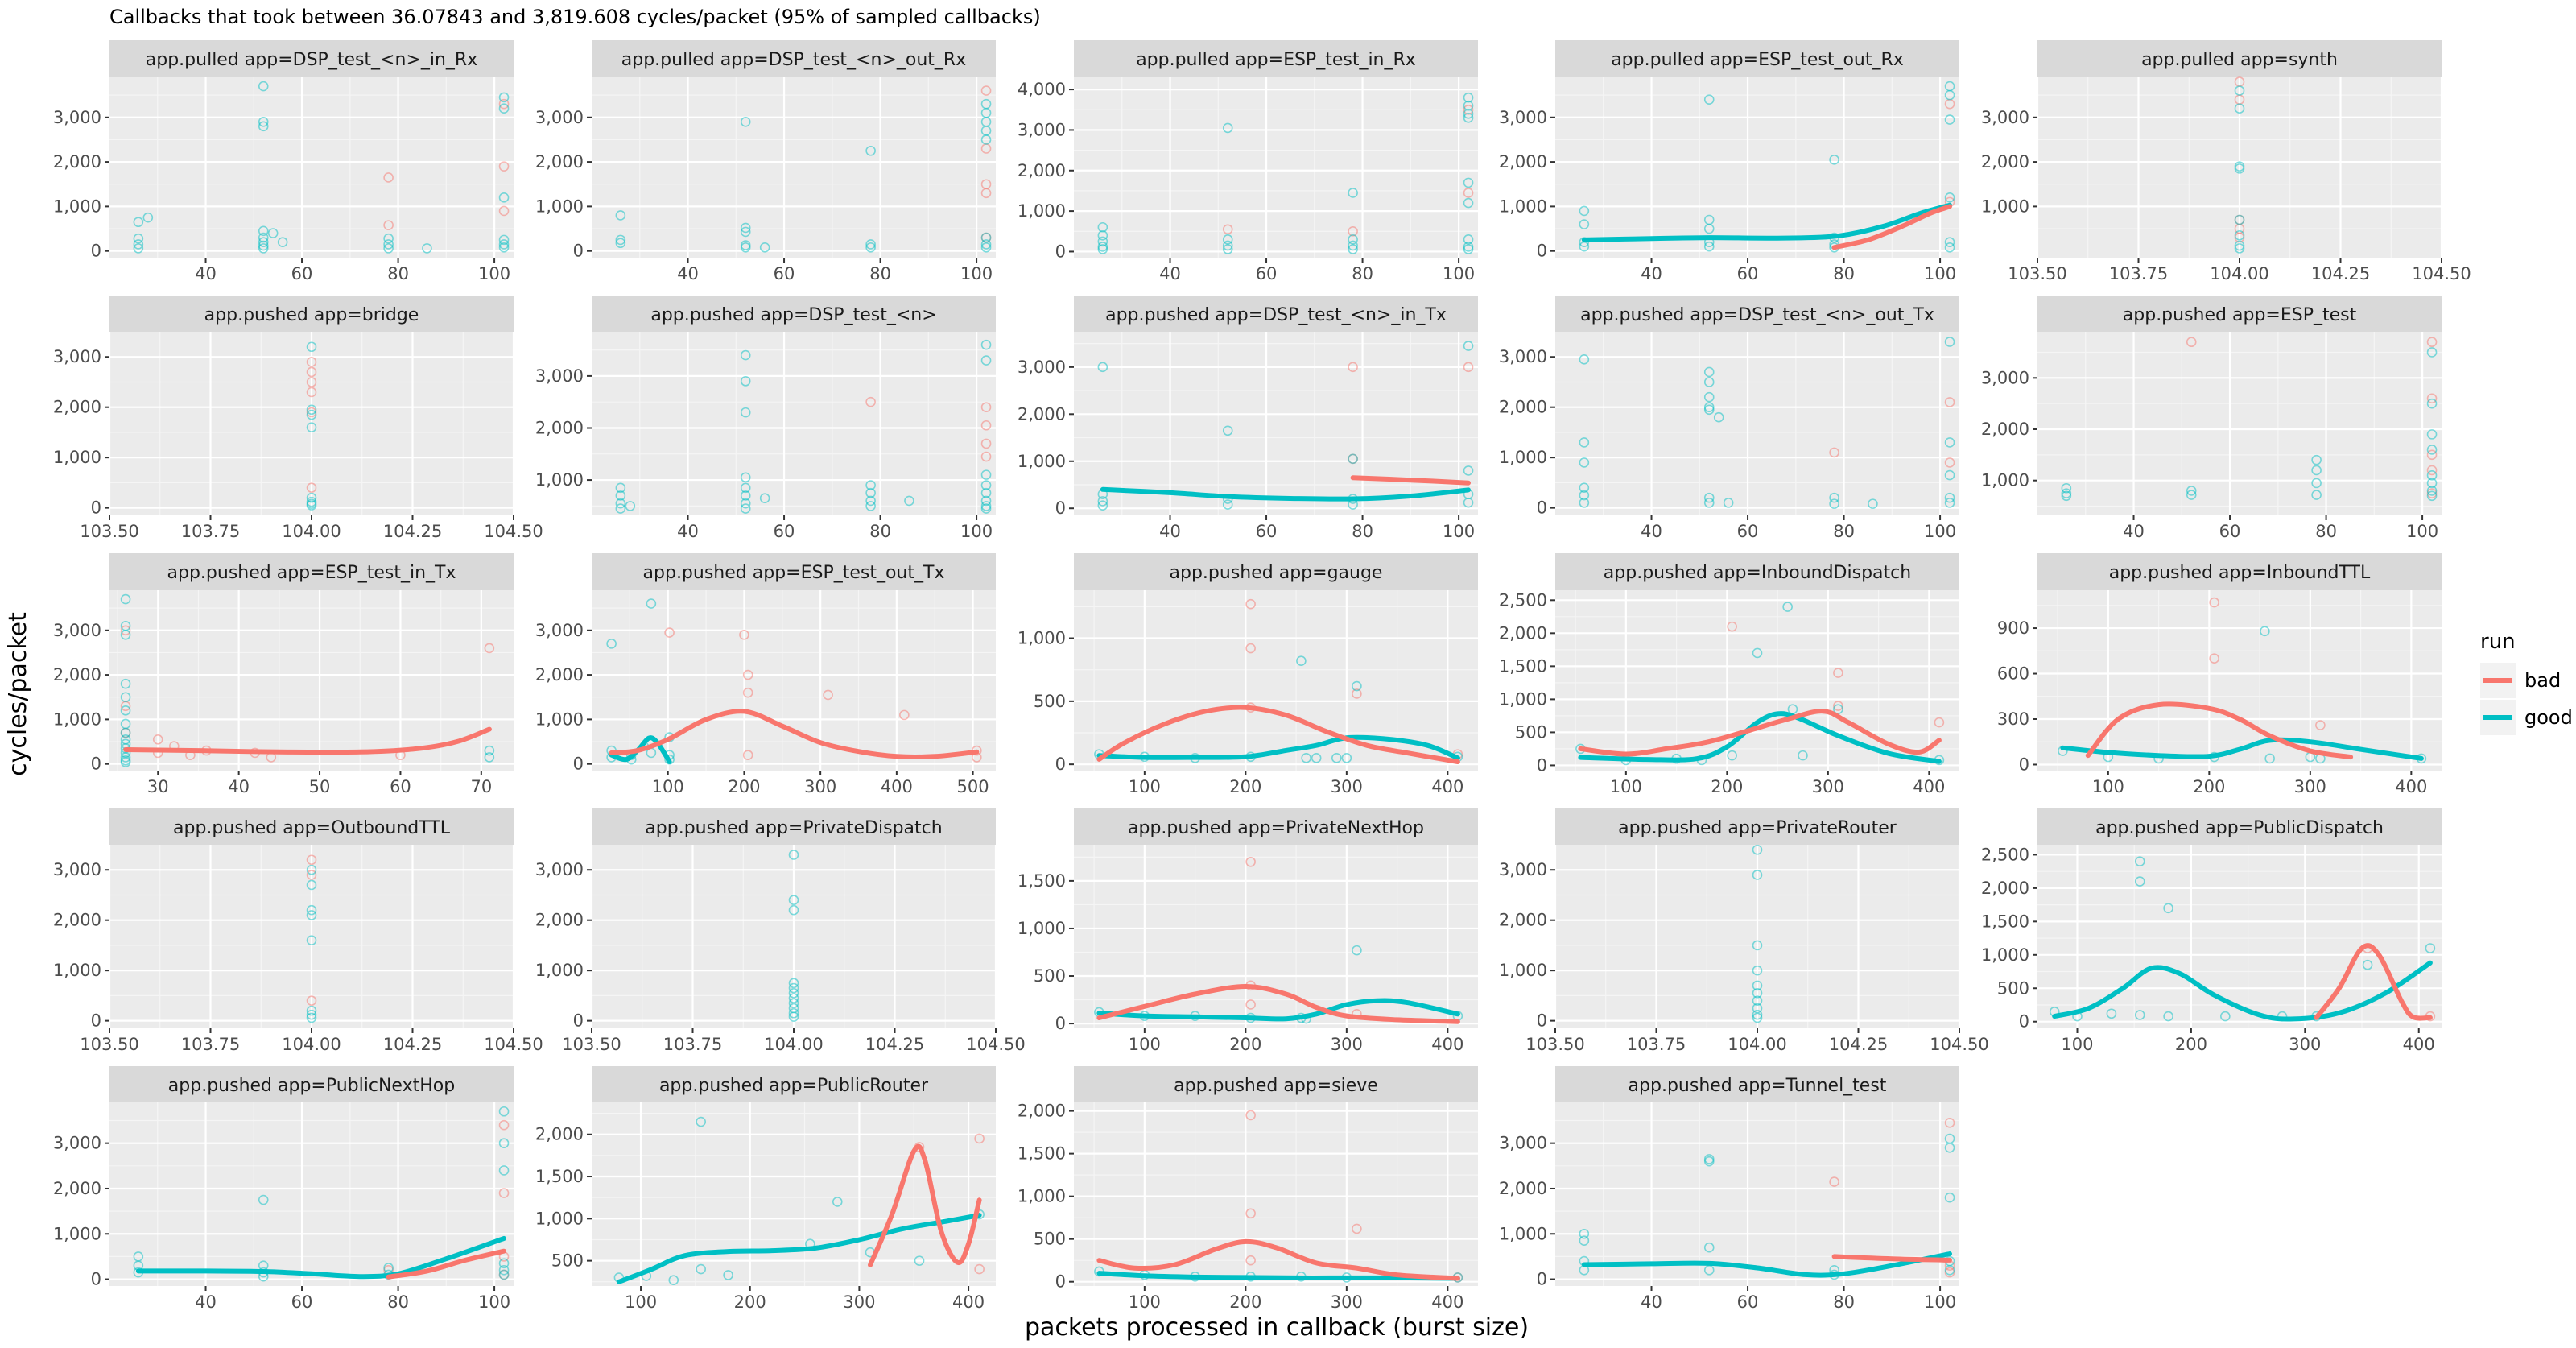  What do you see at coordinates (2013, 988) in the screenshot?
I see `y-tick-label: 500` at bounding box center [2013, 988].